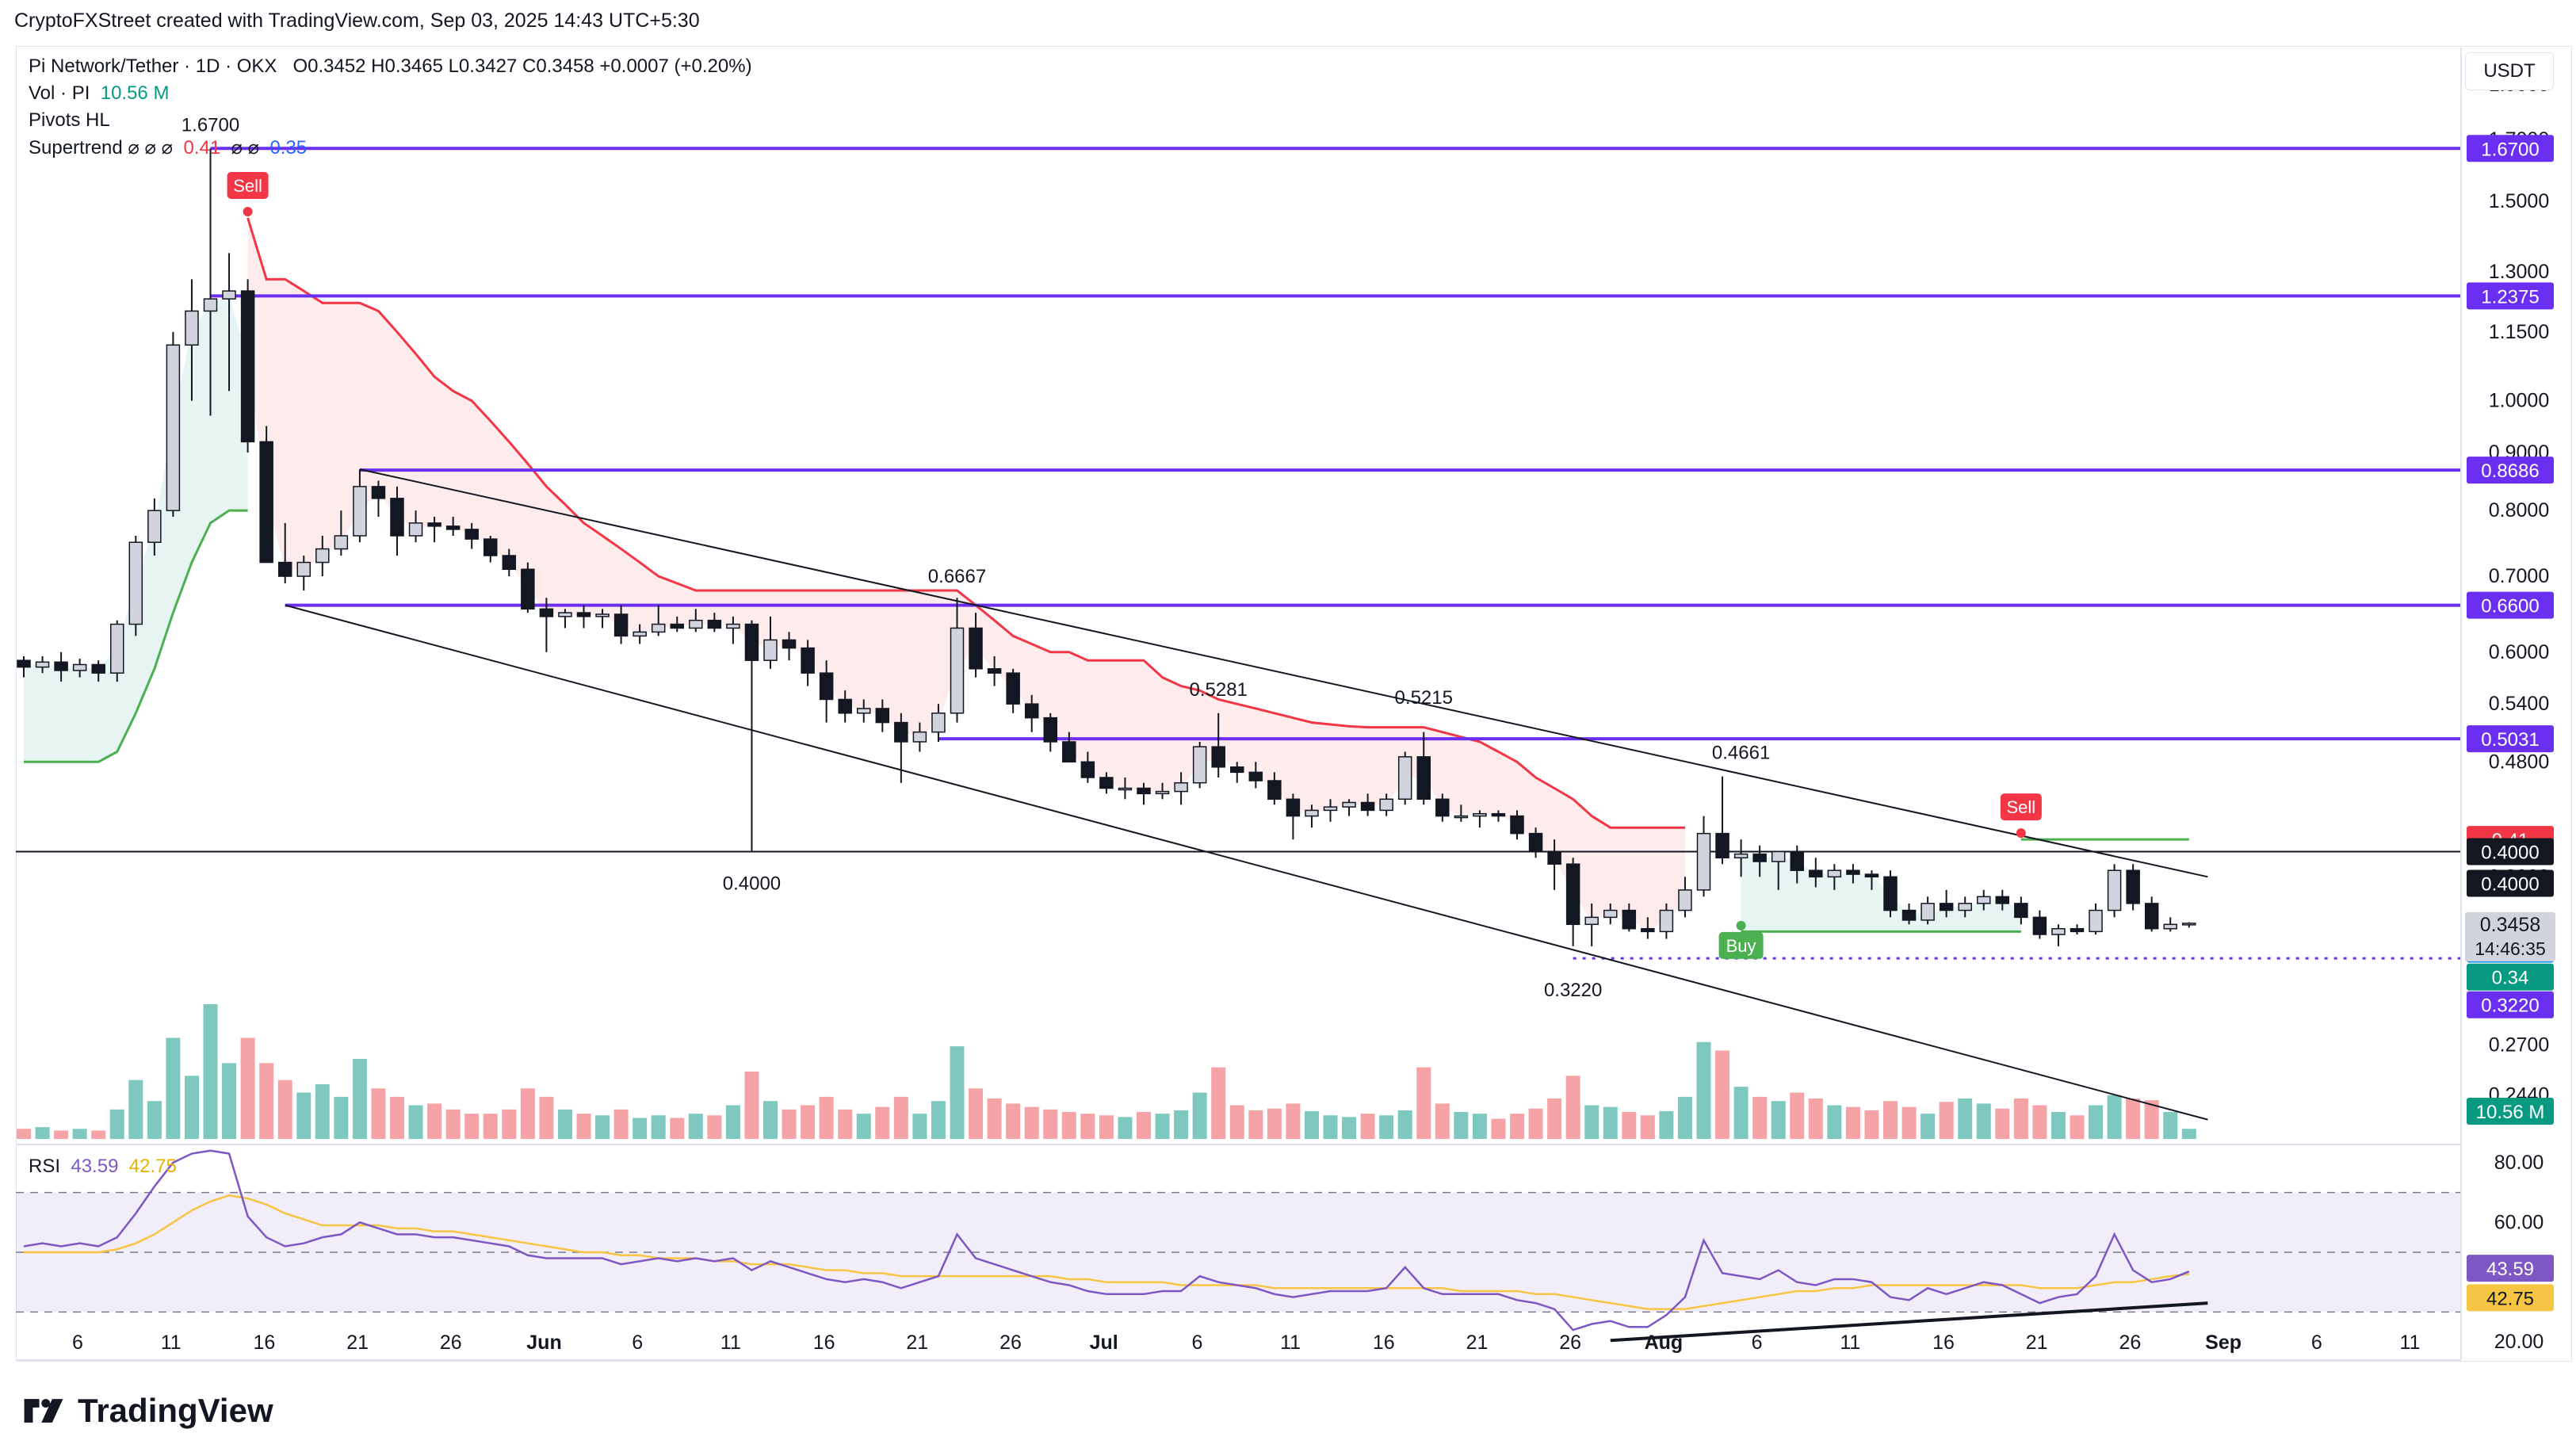  What do you see at coordinates (45, 1166) in the screenshot?
I see `rsi-label: RSI` at bounding box center [45, 1166].